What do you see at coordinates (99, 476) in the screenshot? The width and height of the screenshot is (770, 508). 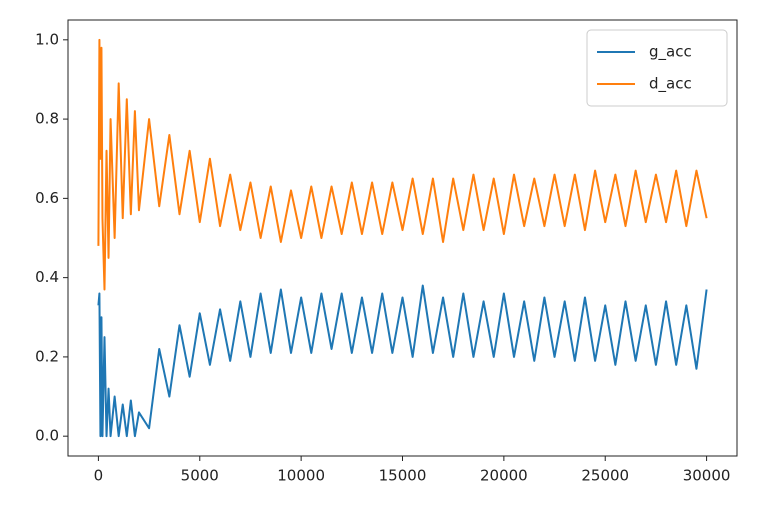 I see `x-tick-label: 0` at bounding box center [99, 476].